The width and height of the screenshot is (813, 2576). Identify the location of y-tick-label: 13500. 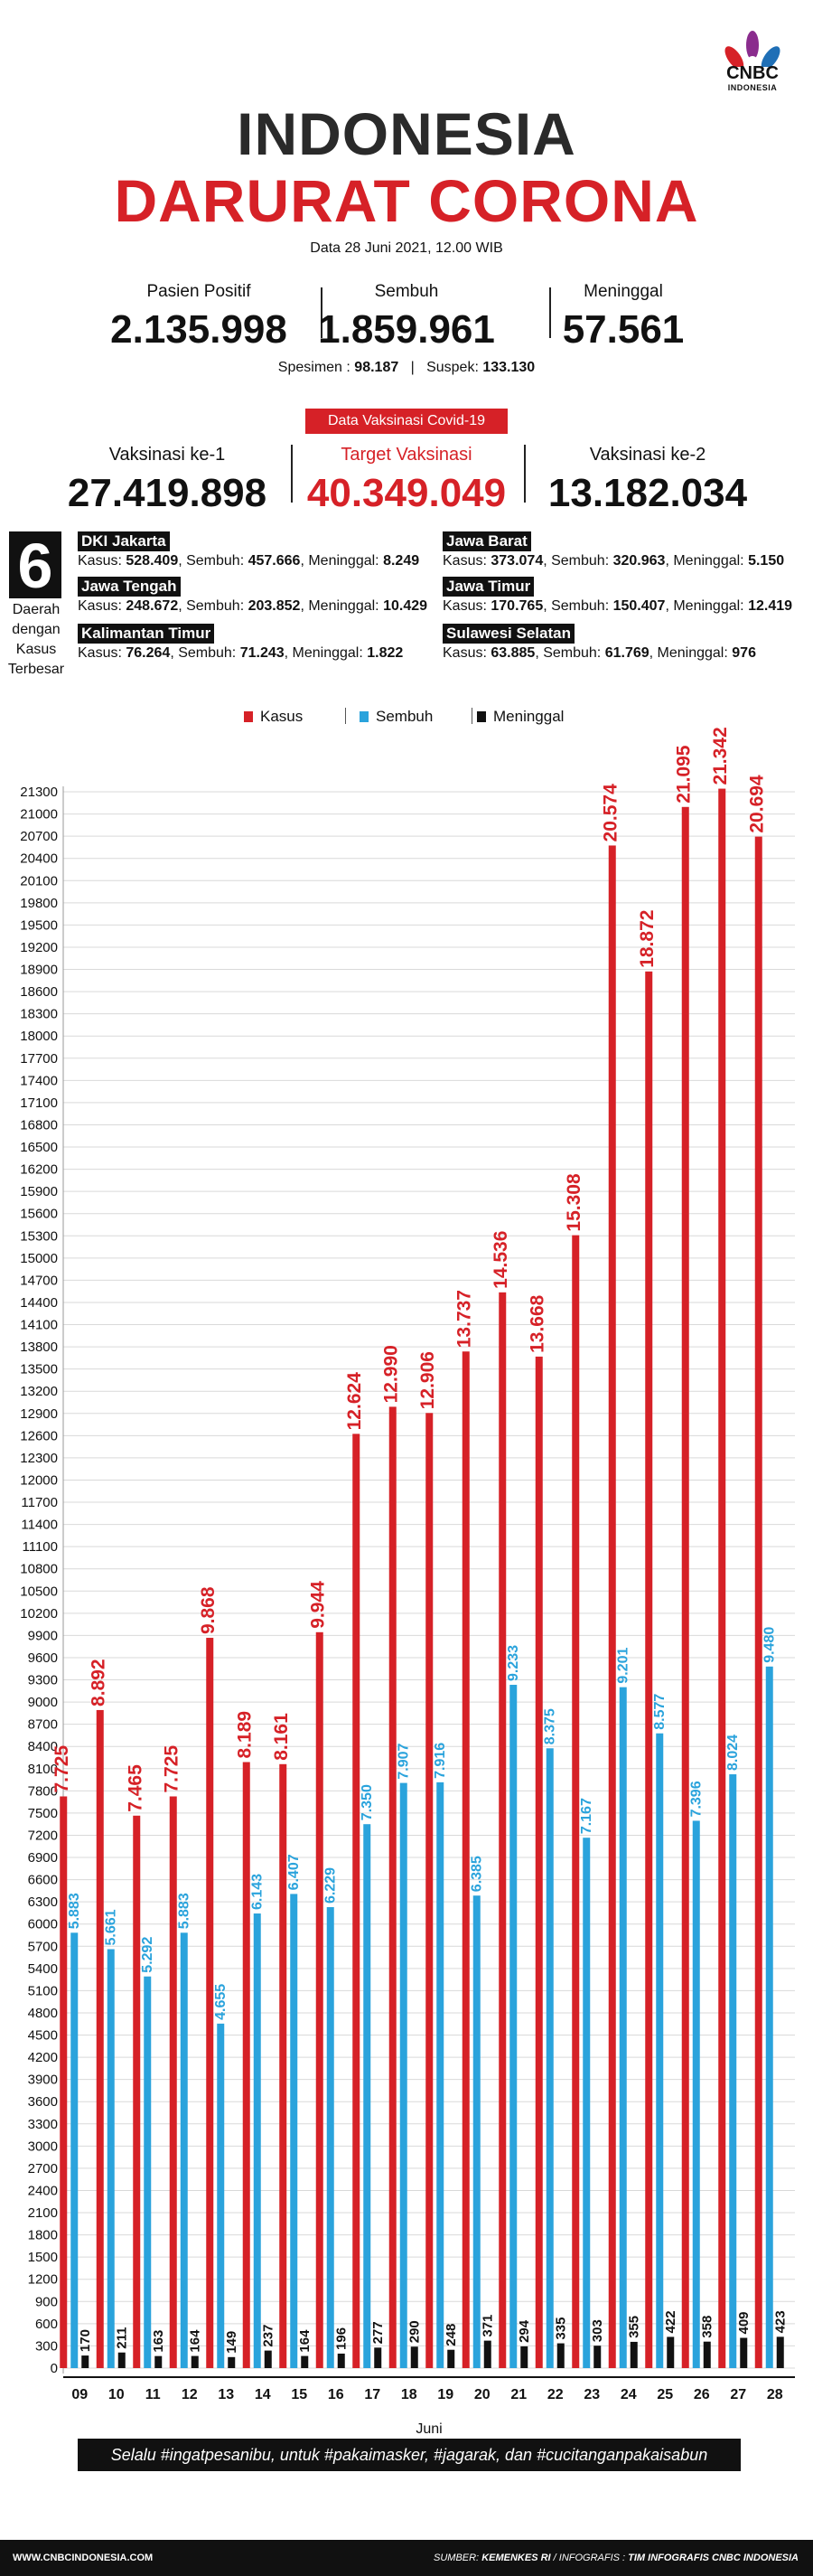
(39, 1370).